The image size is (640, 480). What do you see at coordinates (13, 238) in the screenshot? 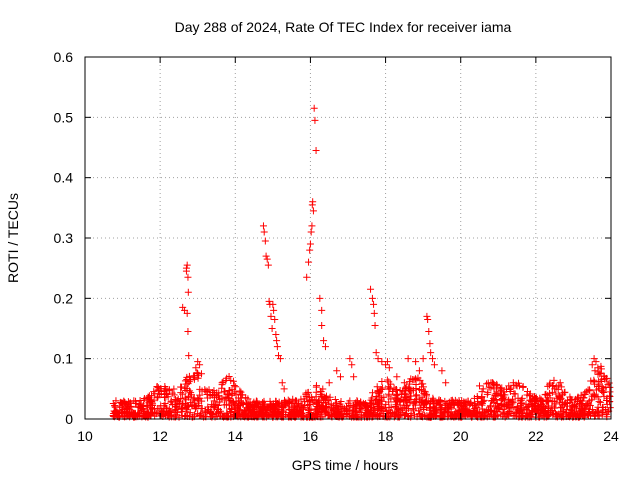
I see `y-axis-label: ROTI / TECUs` at bounding box center [13, 238].